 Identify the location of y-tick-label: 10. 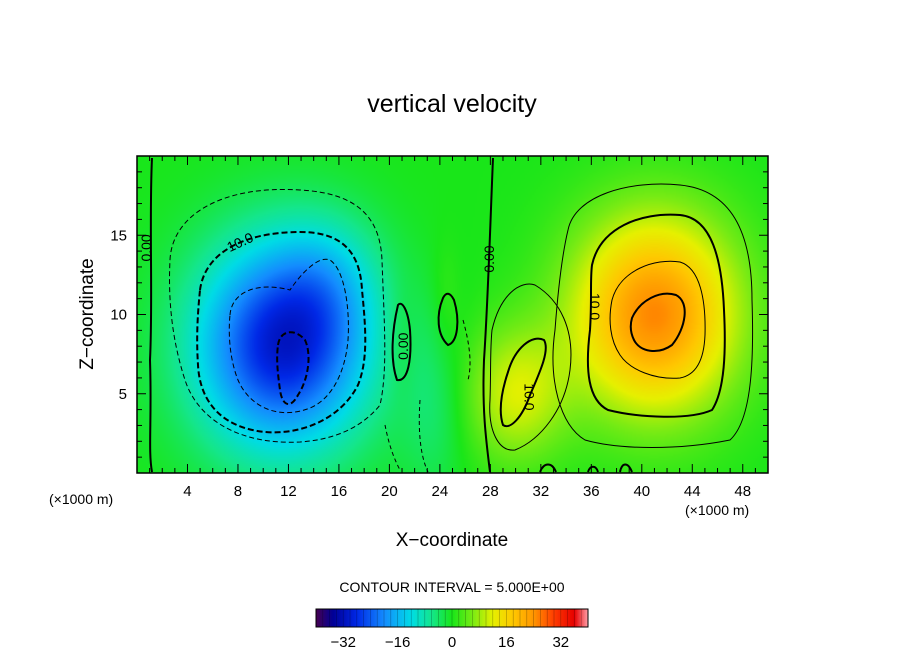
(118, 315).